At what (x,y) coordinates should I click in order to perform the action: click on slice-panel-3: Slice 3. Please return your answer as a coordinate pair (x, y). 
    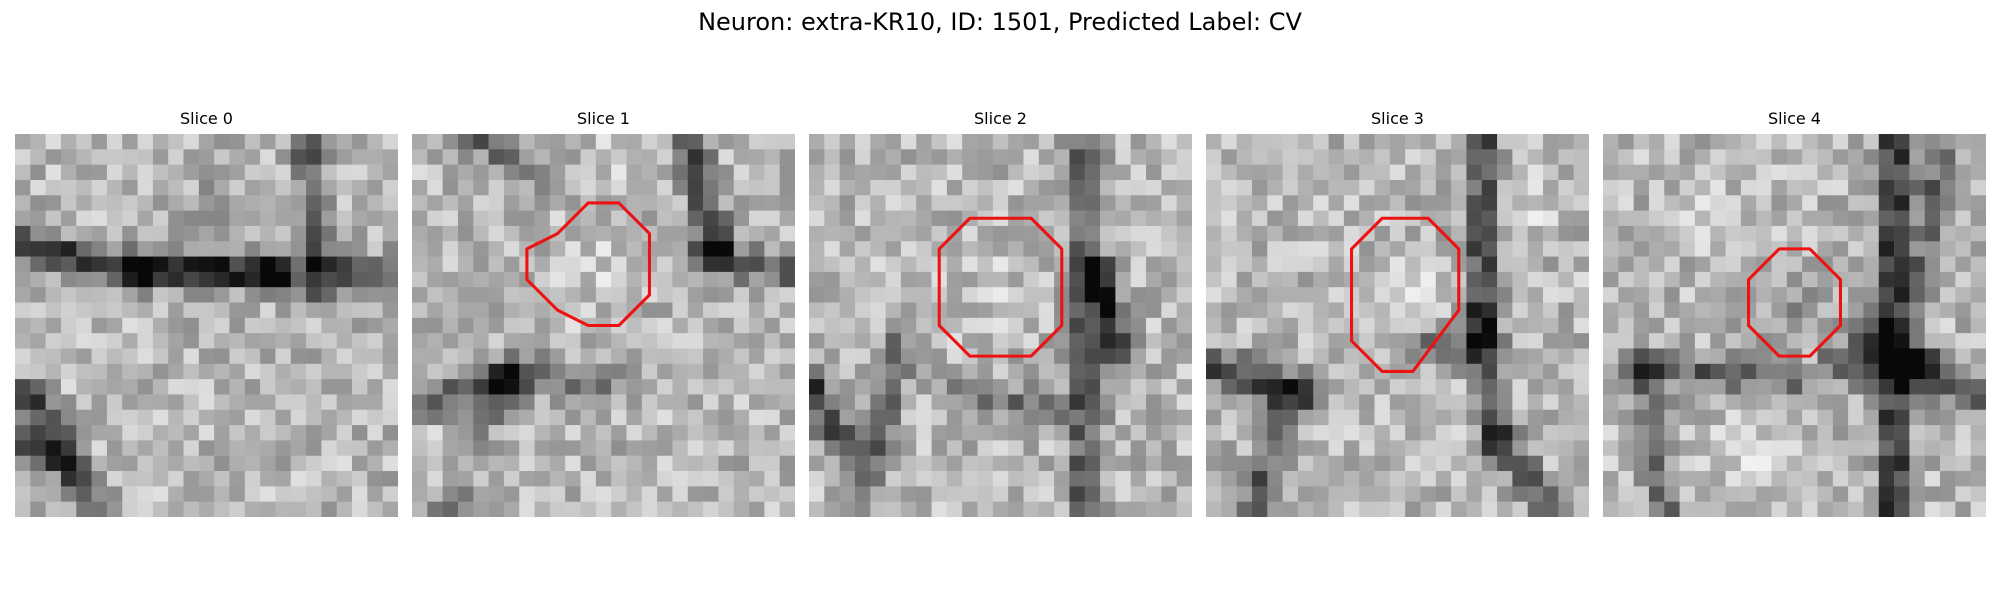
    Looking at the image, I should click on (1397, 313).